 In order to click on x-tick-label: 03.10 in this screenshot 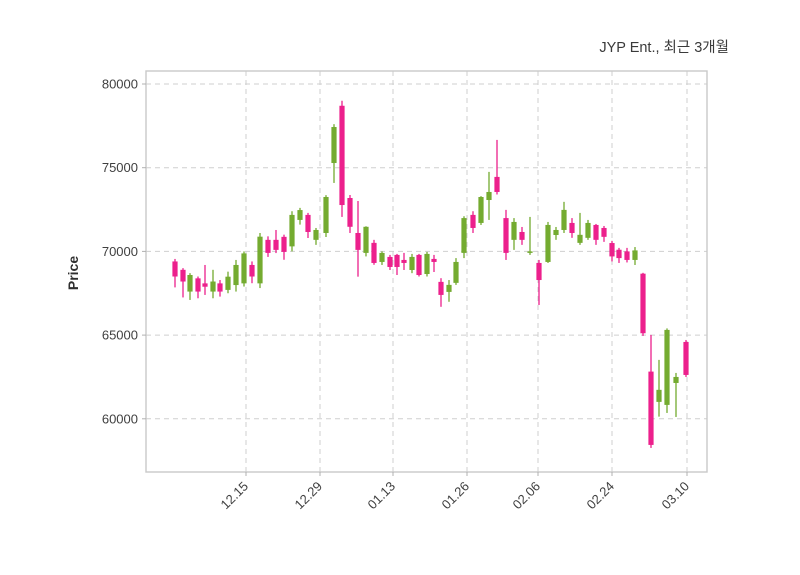, I will do `click(676, 496)`.